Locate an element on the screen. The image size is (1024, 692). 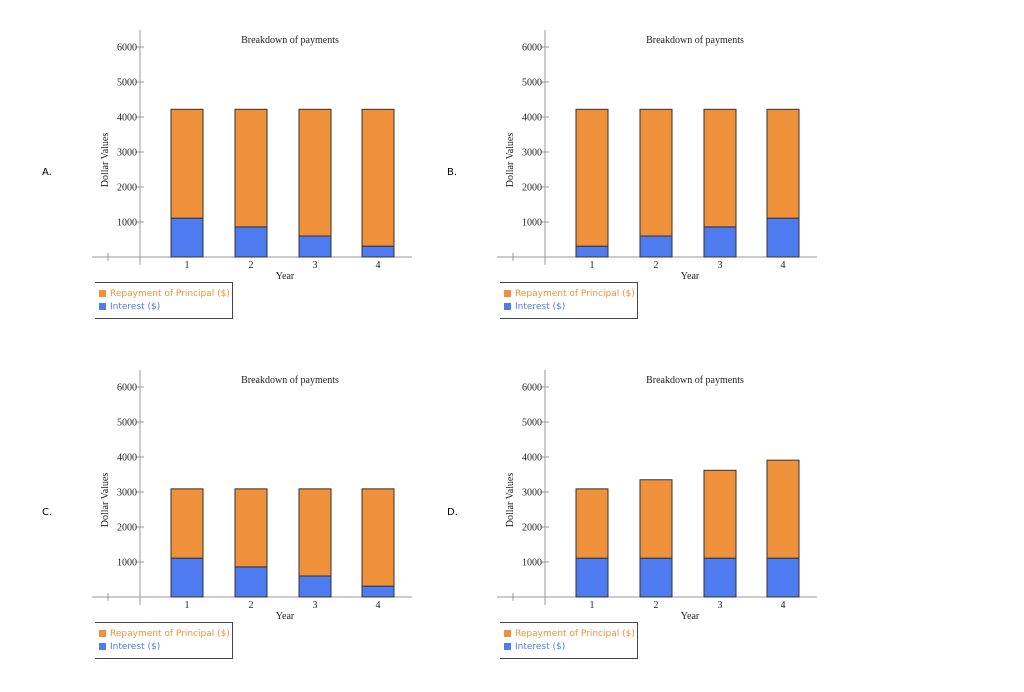
option-label: C. is located at coordinates (47, 512).